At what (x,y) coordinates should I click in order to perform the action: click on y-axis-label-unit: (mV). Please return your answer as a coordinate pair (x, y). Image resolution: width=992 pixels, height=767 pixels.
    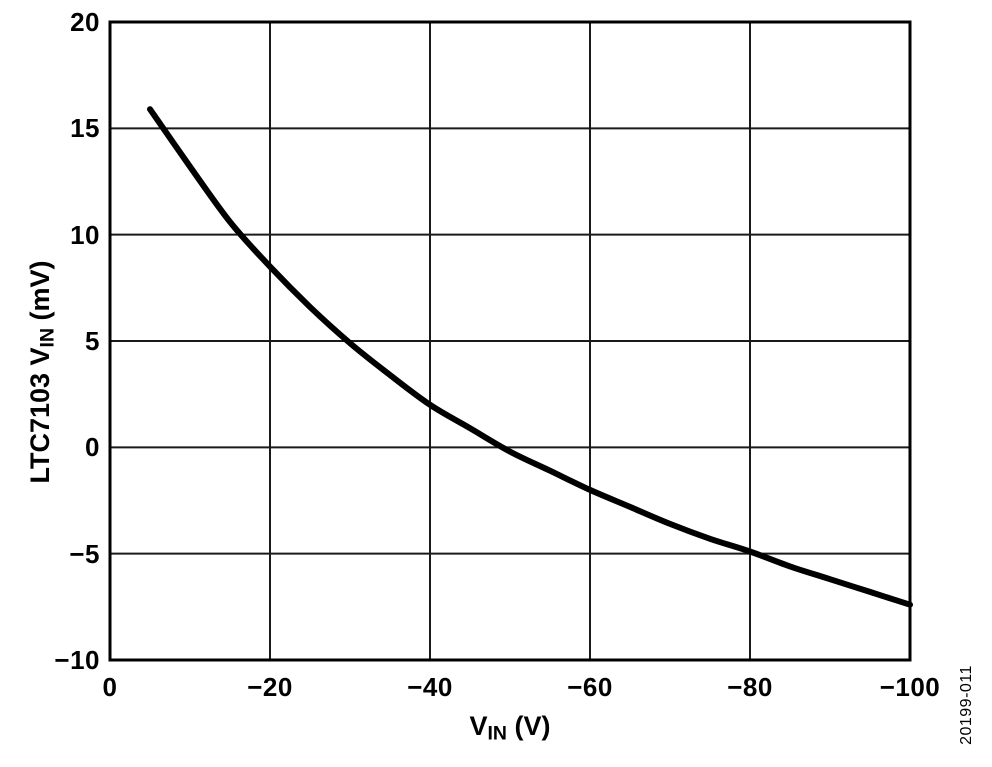
    Looking at the image, I should click on (40, 294).